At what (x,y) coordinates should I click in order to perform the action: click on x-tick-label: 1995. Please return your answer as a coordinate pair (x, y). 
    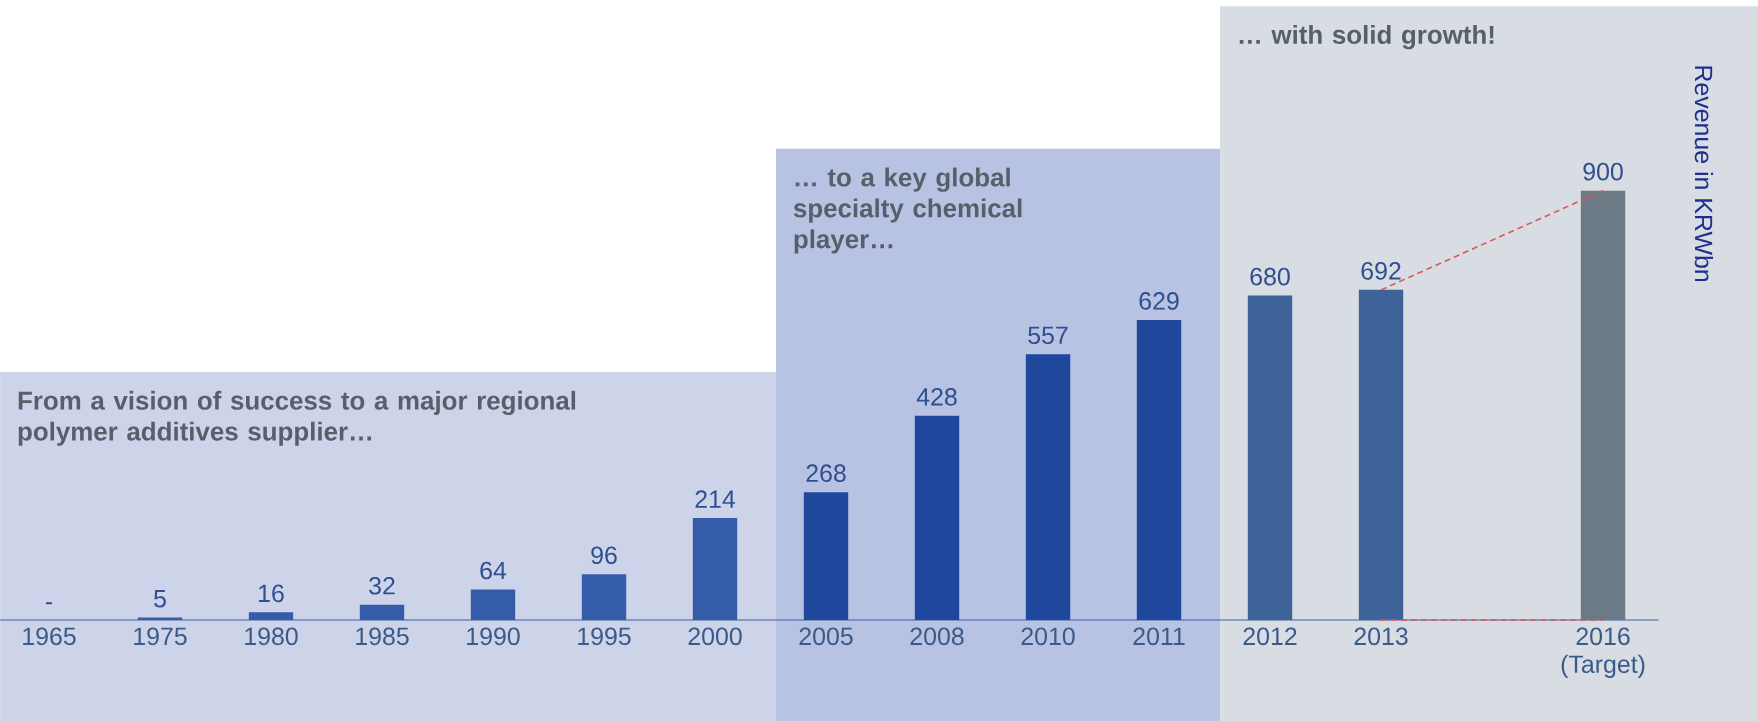
    Looking at the image, I should click on (604, 636).